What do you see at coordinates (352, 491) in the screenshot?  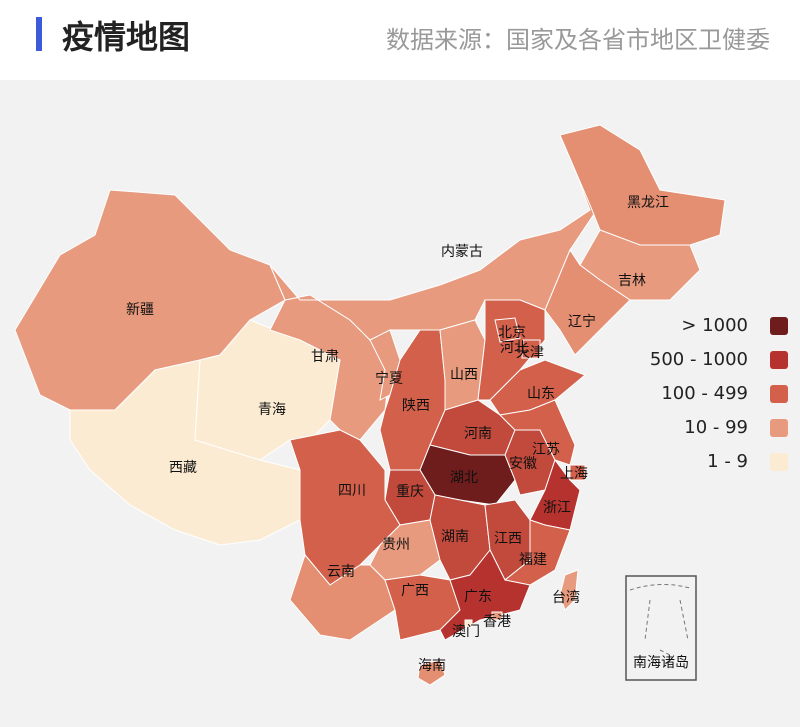 I see `region-label: 四川` at bounding box center [352, 491].